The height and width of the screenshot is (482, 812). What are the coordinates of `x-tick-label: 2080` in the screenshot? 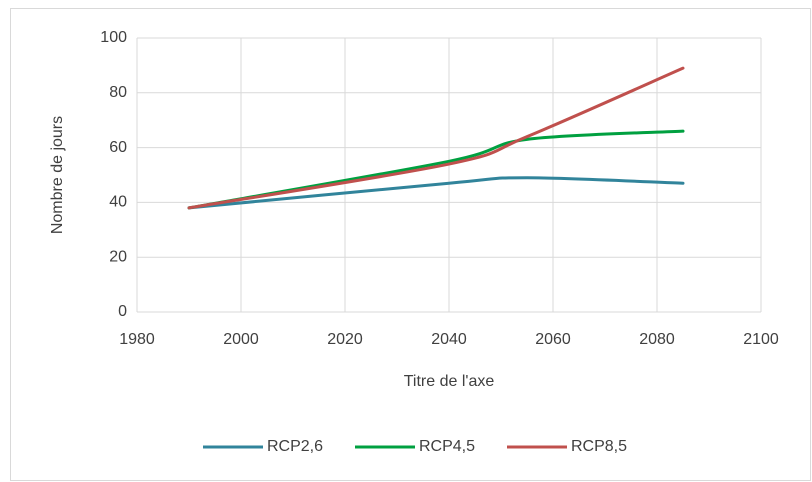 It's located at (657, 339).